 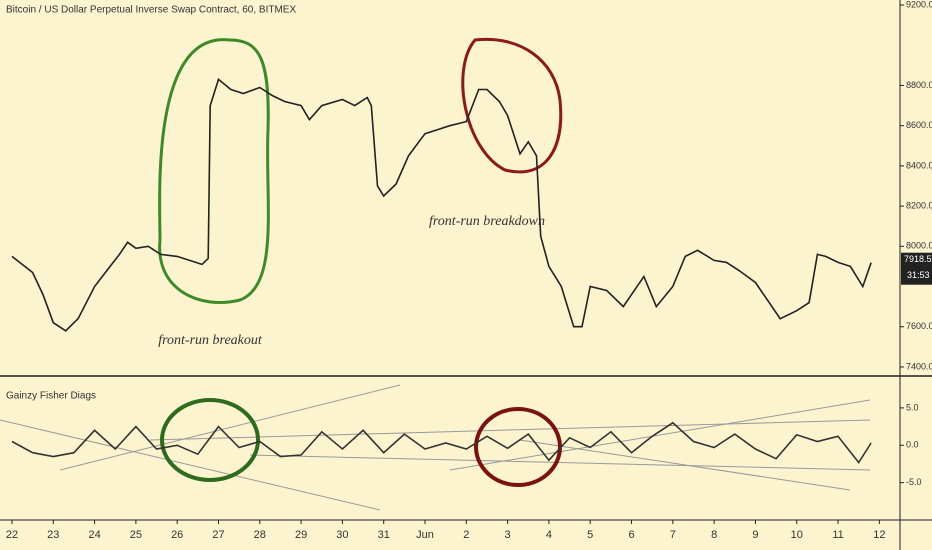 I want to click on indicator-title: Gainzy Fisher Diags, so click(x=51, y=396).